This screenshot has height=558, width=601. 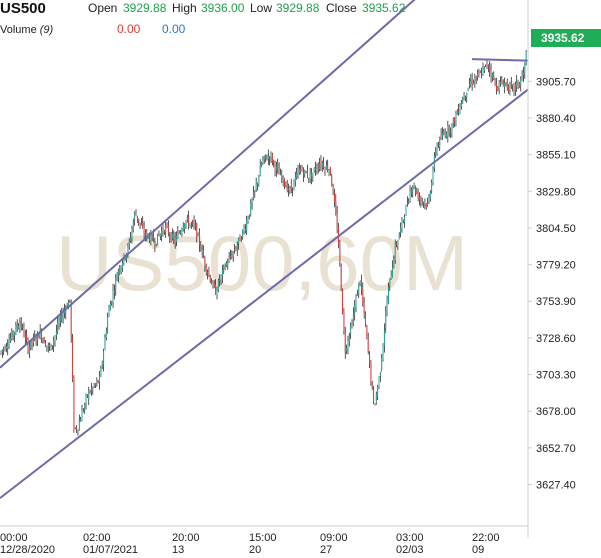 I want to click on date-tick-label: 12/28/2020, so click(x=27, y=550).